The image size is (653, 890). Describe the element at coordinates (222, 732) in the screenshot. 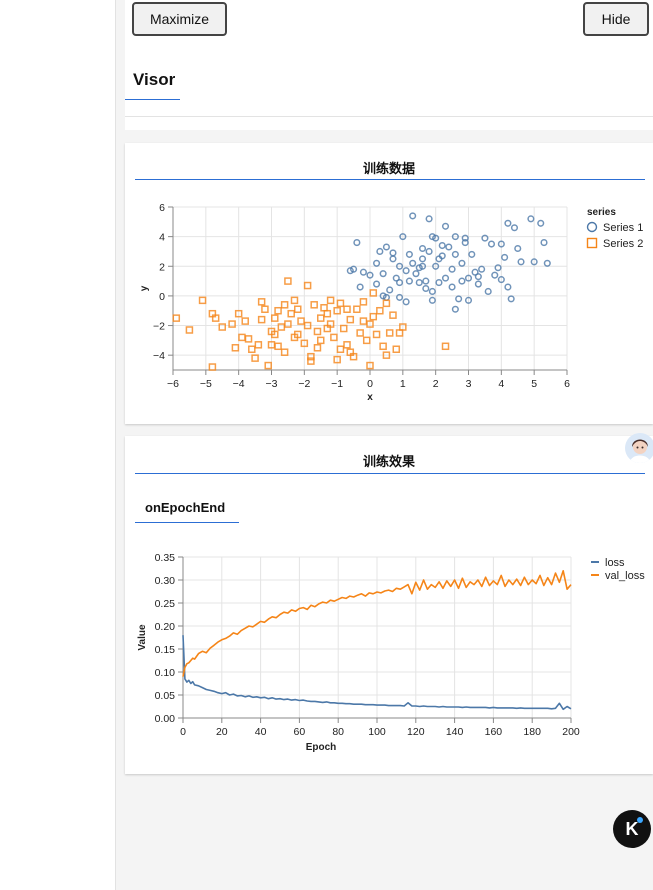

I see `x-tick-label: 20` at that location.